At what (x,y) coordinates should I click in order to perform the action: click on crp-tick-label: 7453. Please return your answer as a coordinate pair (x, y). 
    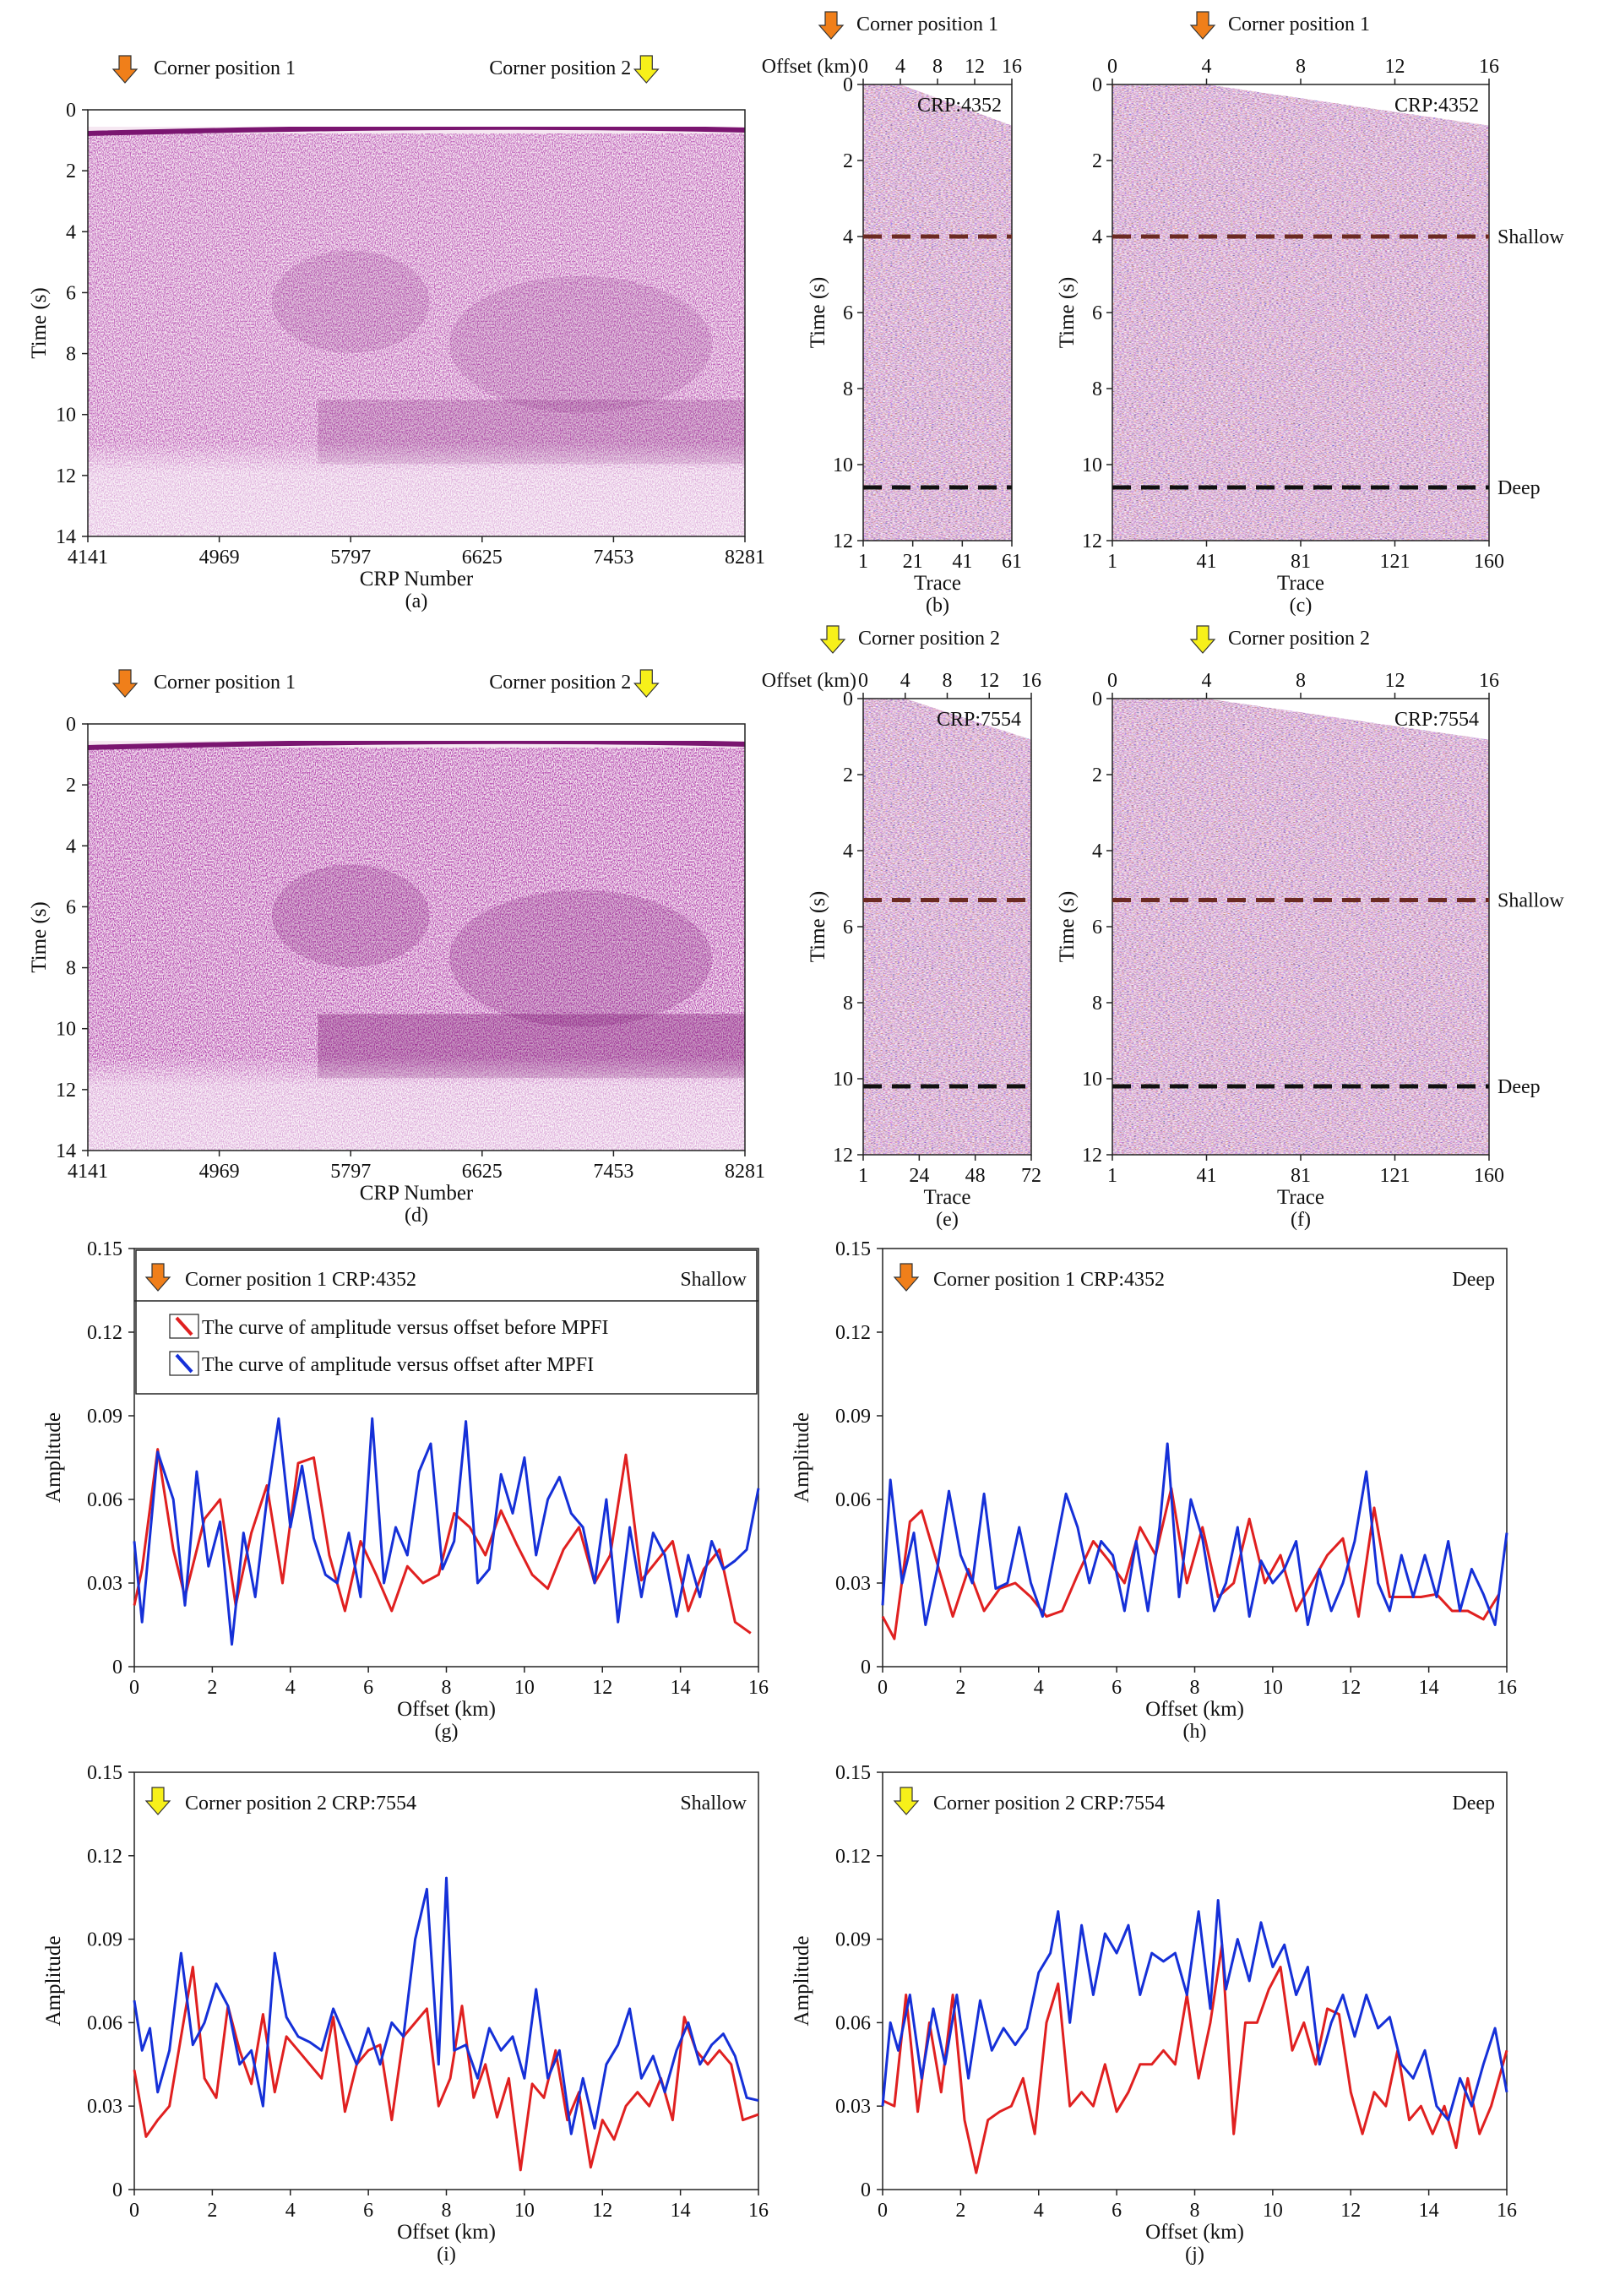
    Looking at the image, I should click on (613, 1172).